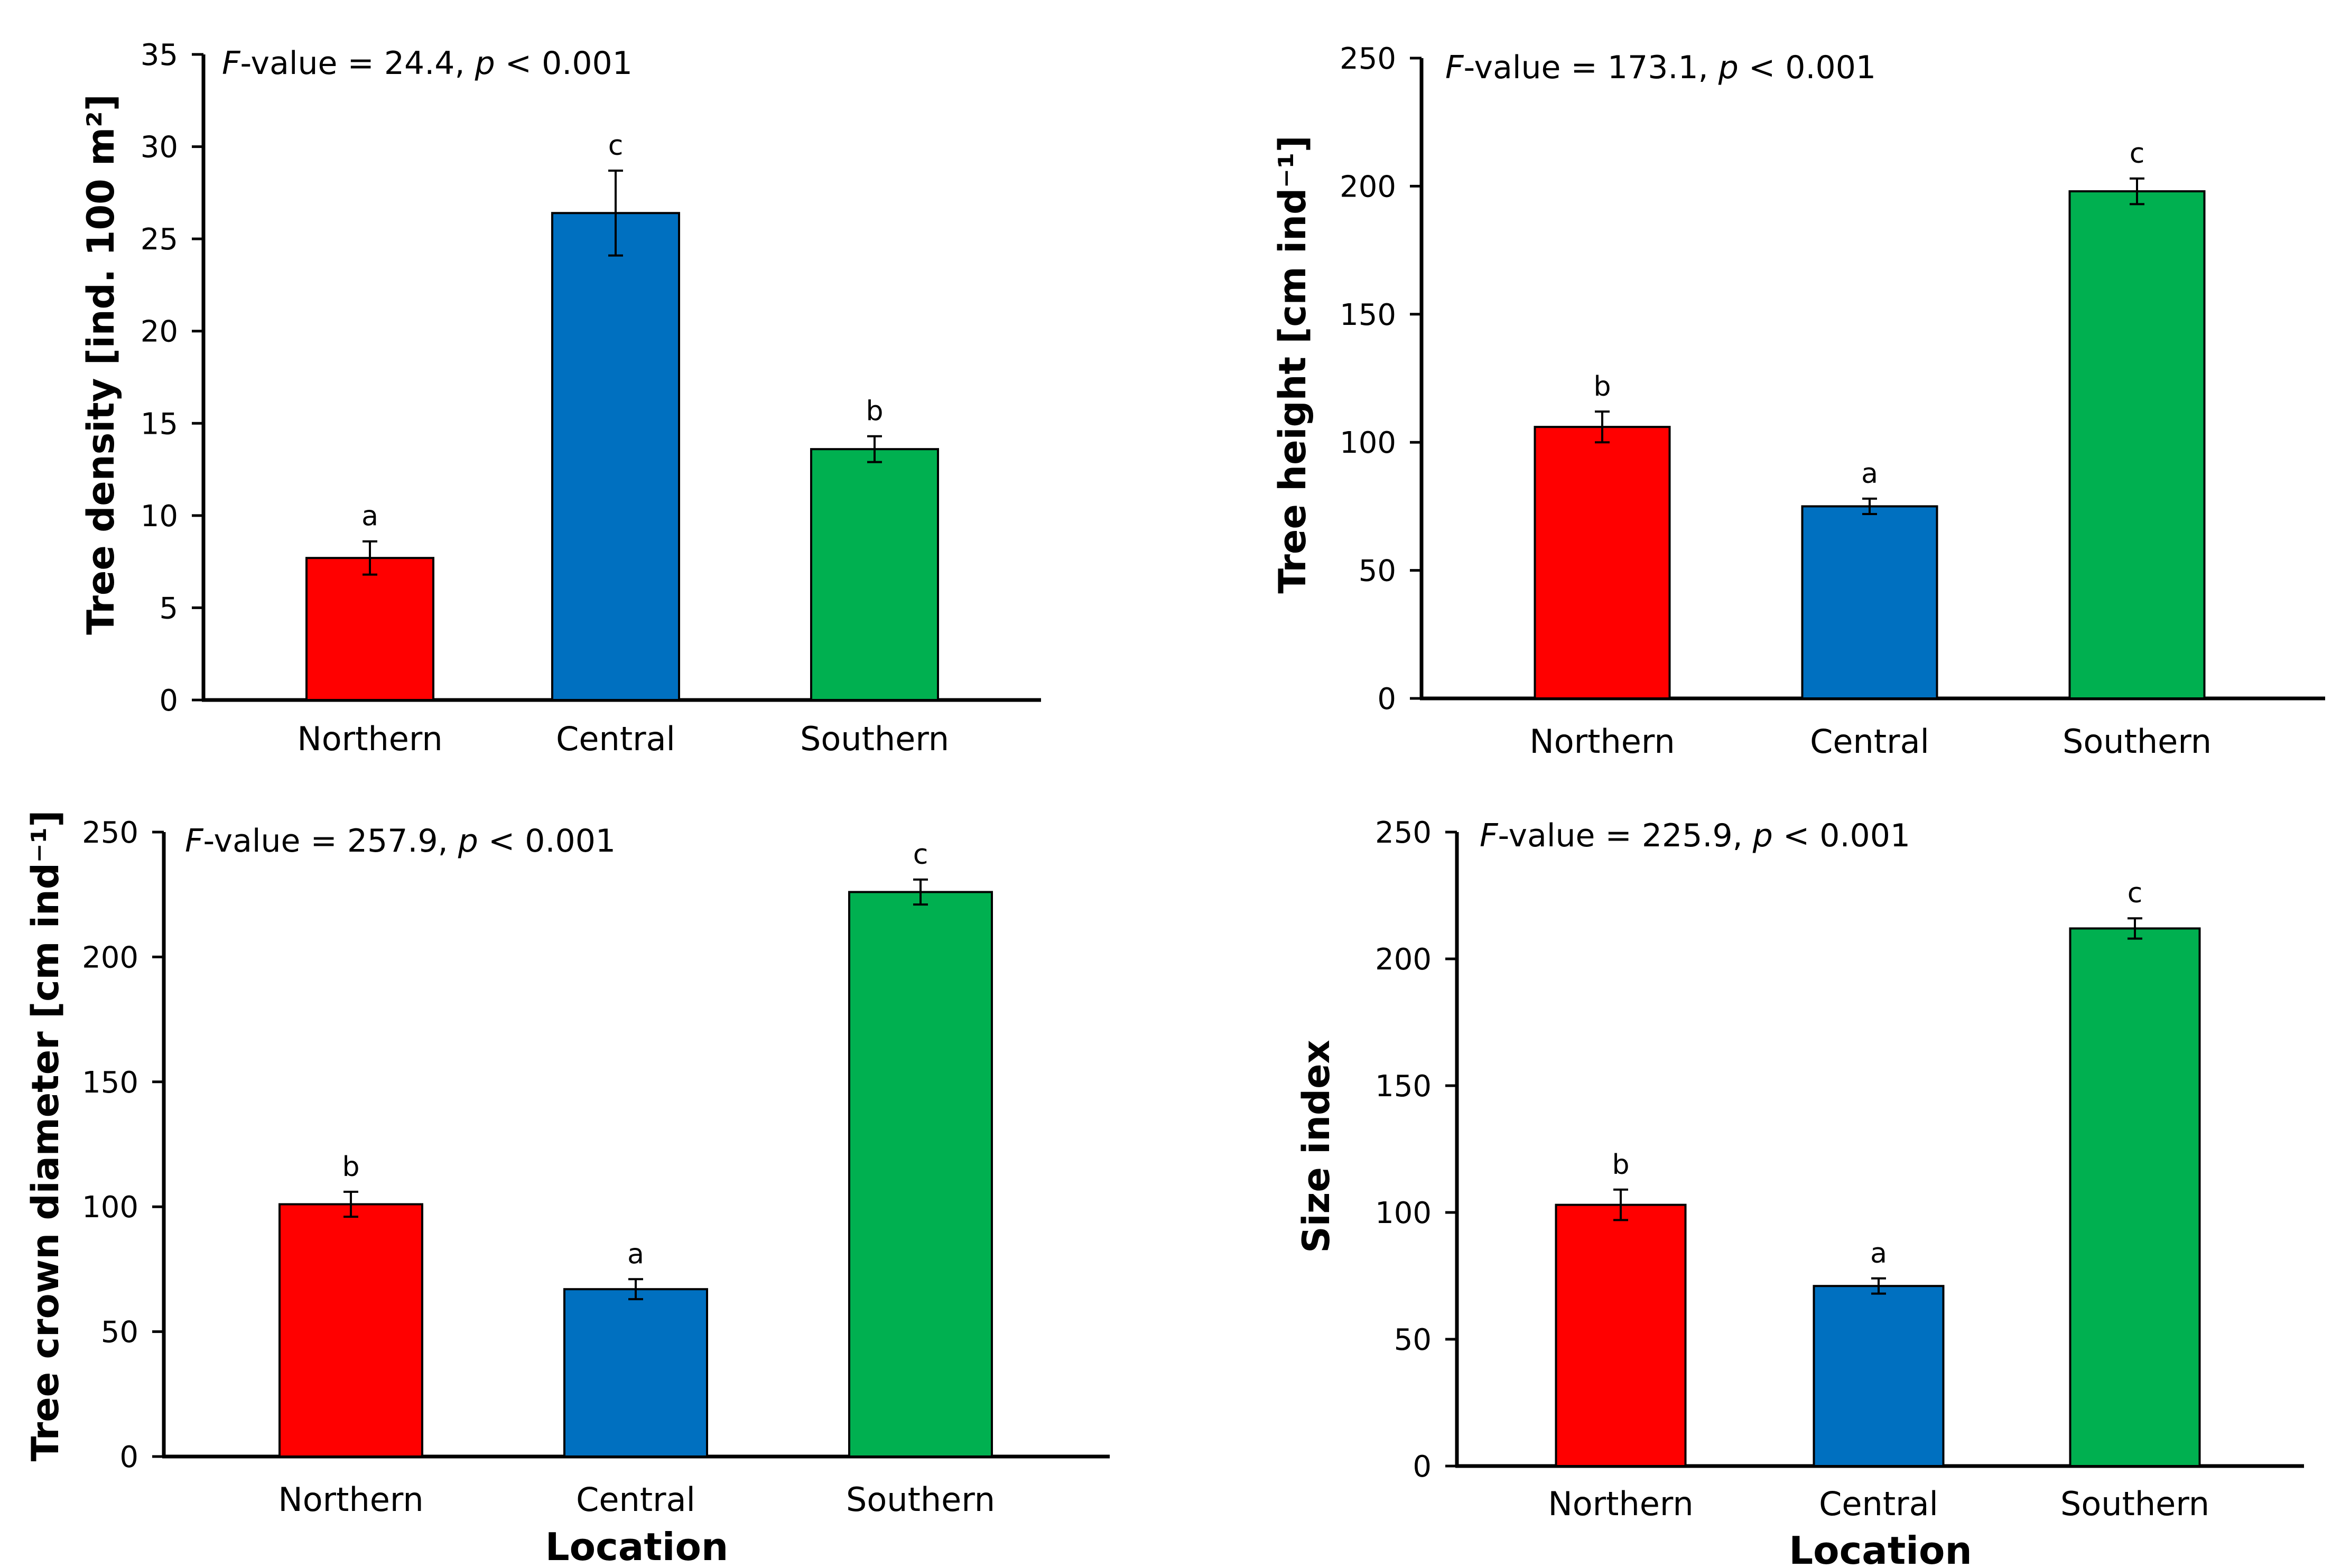 The height and width of the screenshot is (1568, 2341). What do you see at coordinates (427, 63) in the screenshot?
I see `f-statistic-label: F-value = 24.4, p < 0.001` at bounding box center [427, 63].